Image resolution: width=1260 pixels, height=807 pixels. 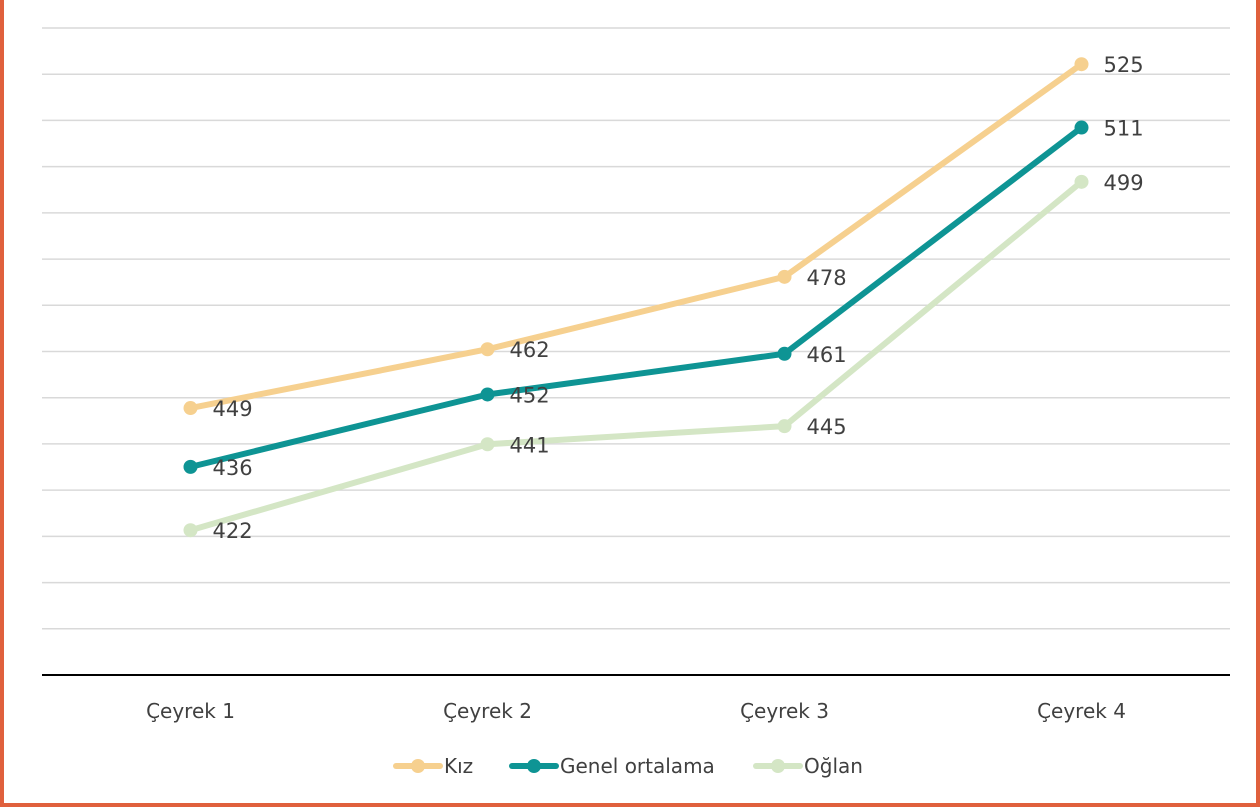 What do you see at coordinates (827, 427) in the screenshot?
I see `data-label: 445` at bounding box center [827, 427].